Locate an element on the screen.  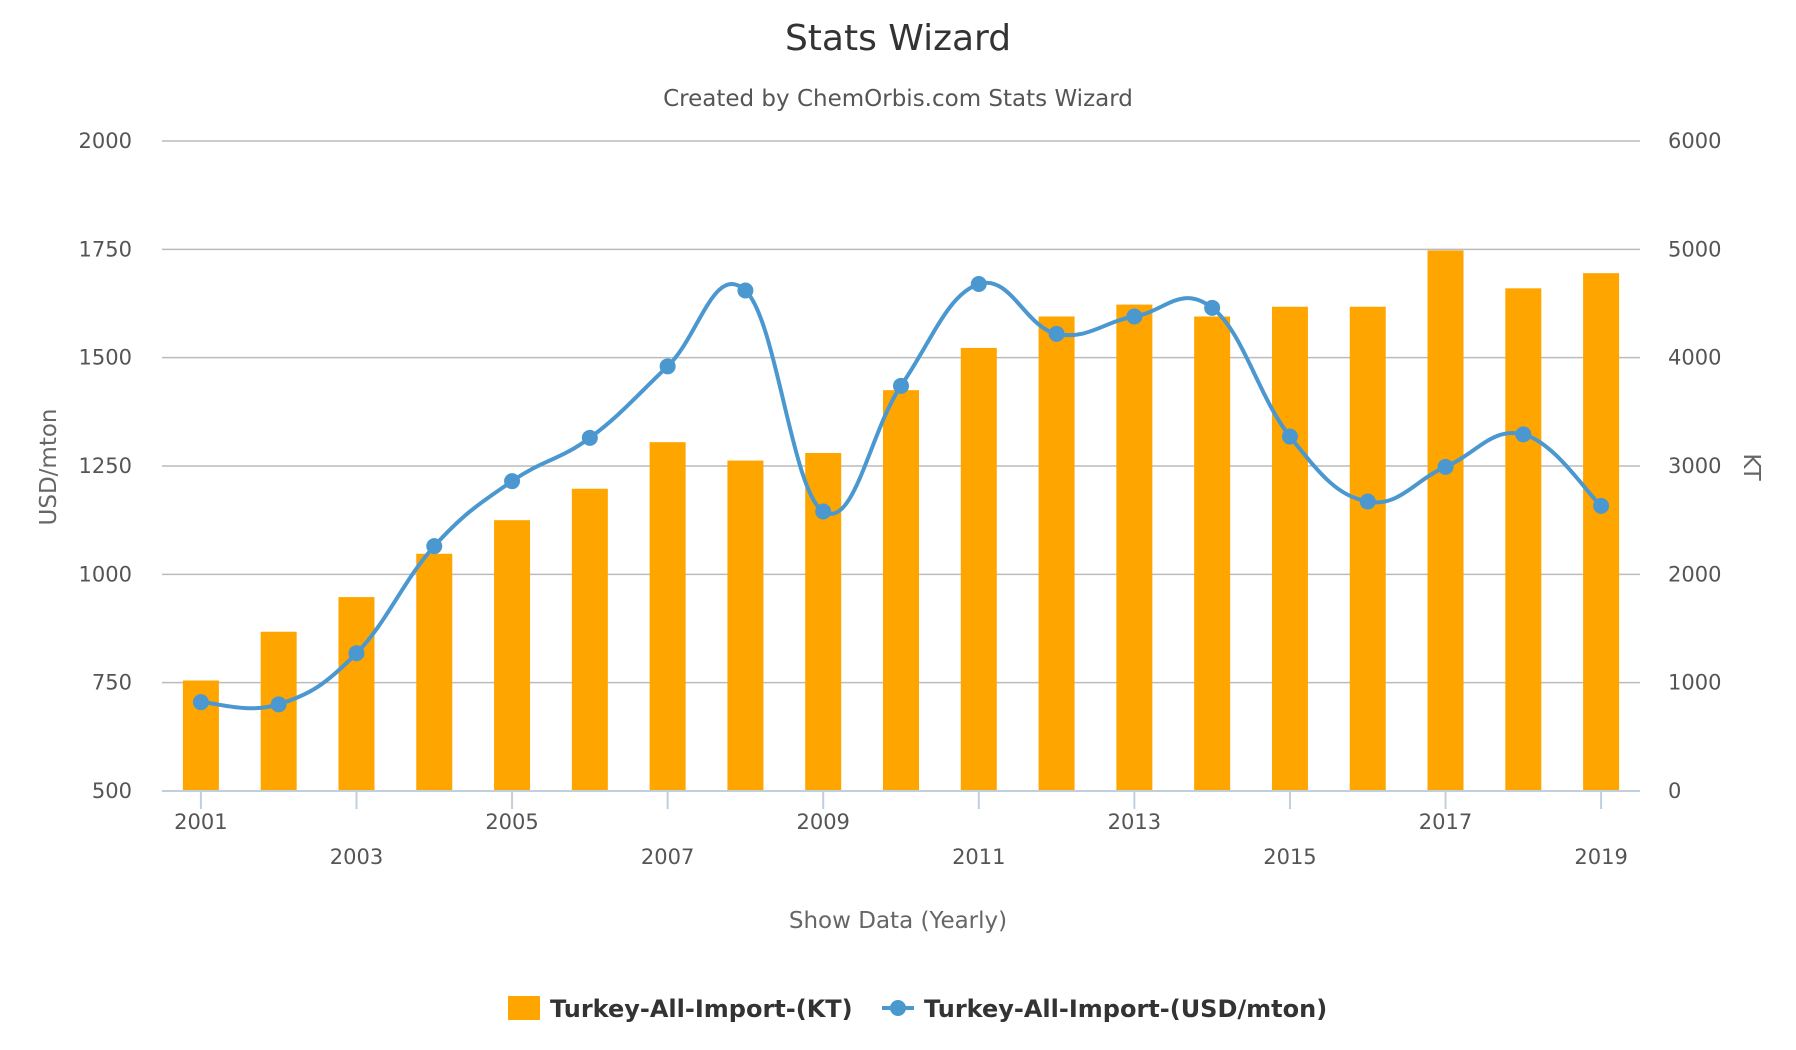
legend-marker-icon is located at coordinates (898, 1008).